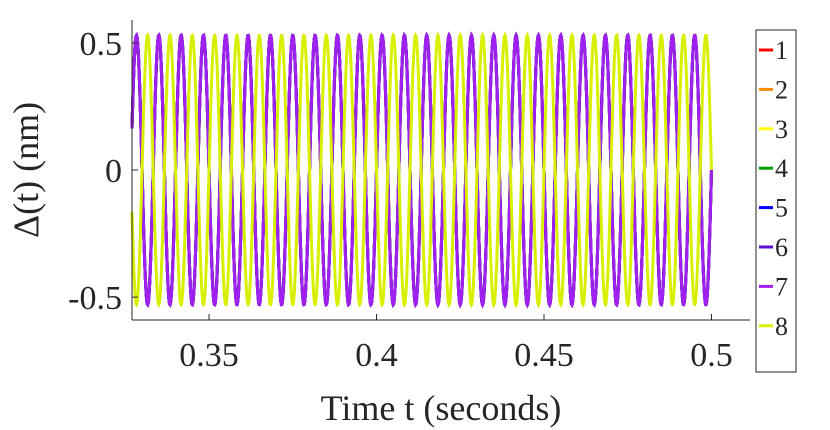 This screenshot has width=830, height=430. I want to click on y-tick-label: -0.5, so click(95, 298).